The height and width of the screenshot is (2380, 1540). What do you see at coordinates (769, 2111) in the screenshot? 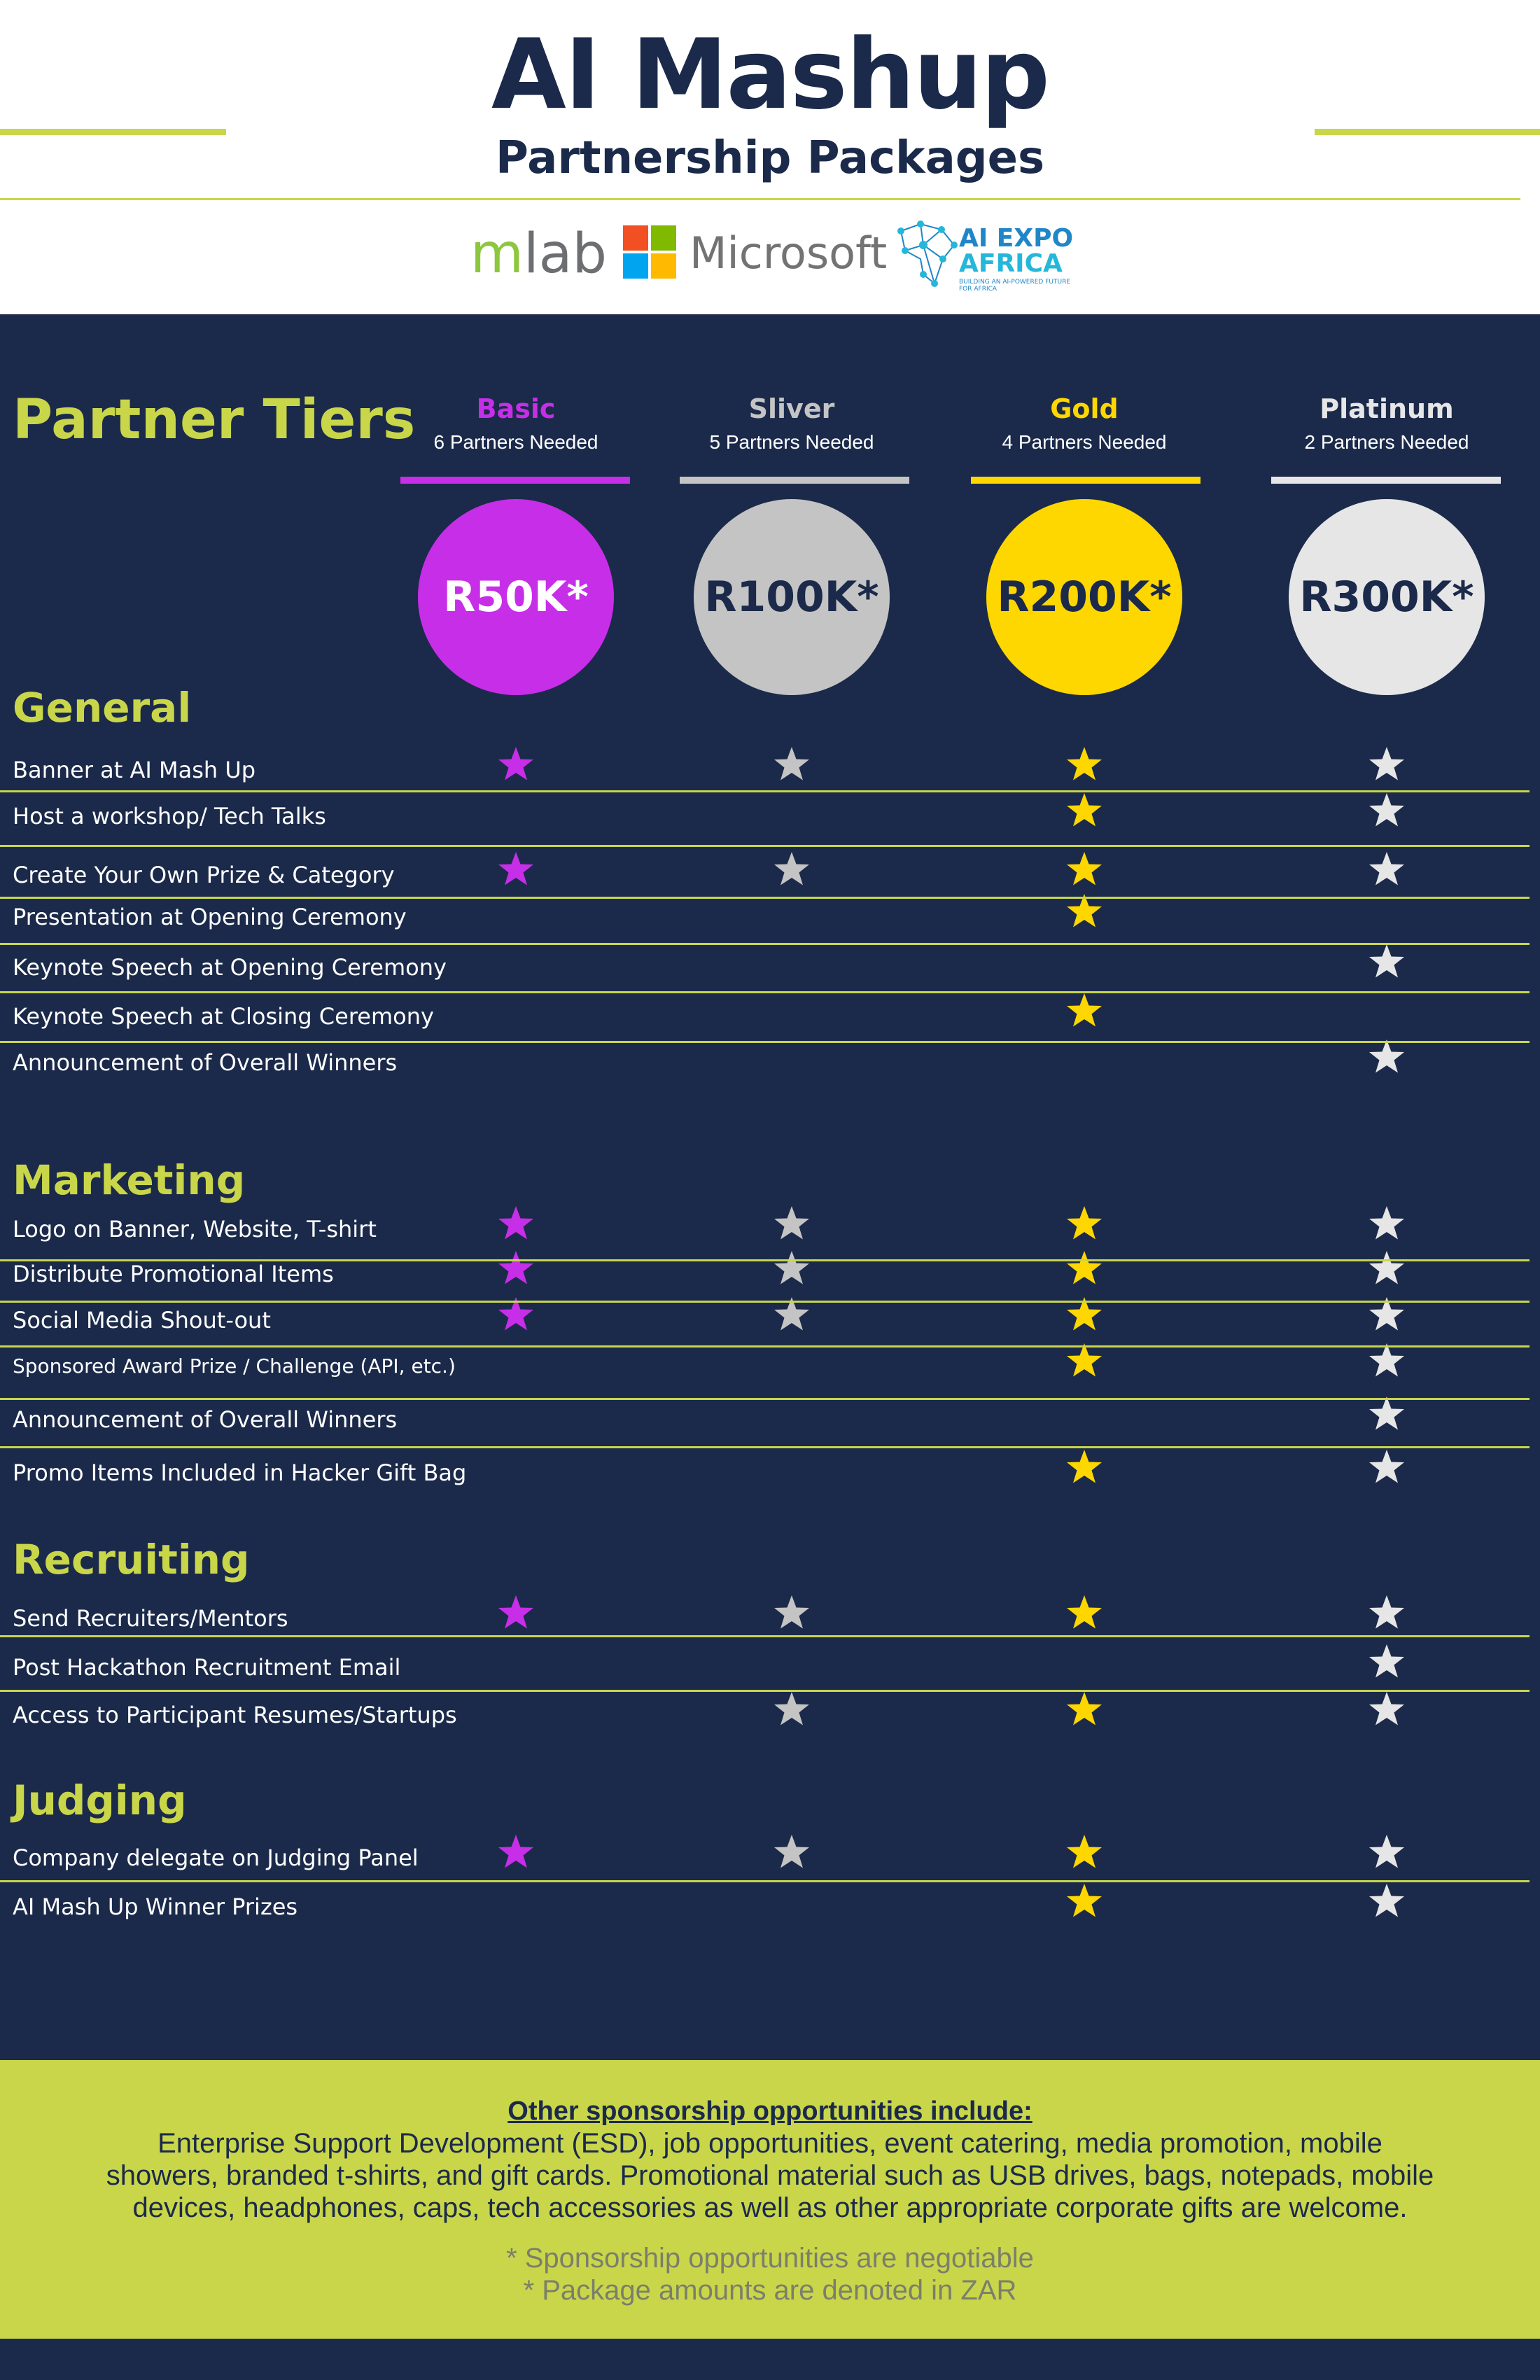
I see `footer-heading: Other sponsorship opportunities include:` at bounding box center [769, 2111].